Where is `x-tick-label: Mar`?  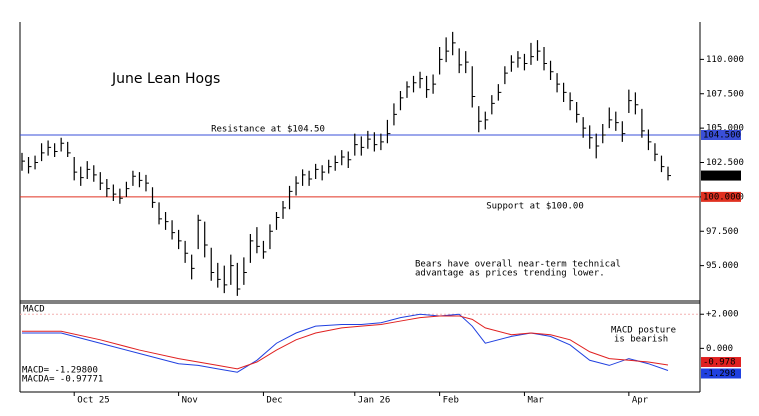
x-tick-label: Mar is located at coordinates (535, 401).